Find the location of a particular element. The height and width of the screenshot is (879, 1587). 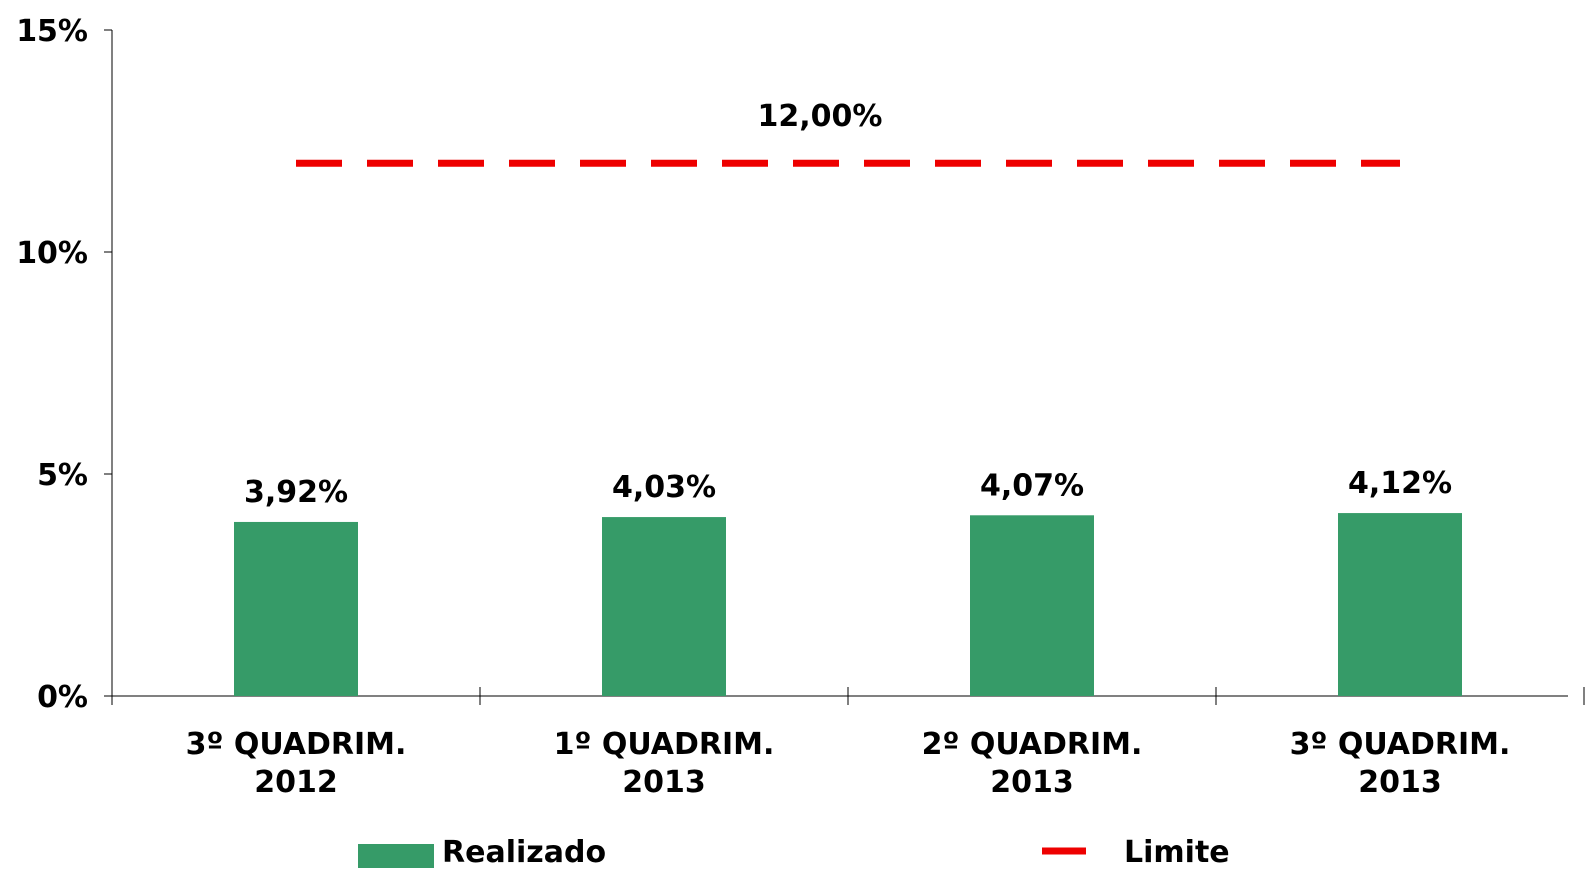

y-tick-label: 15% is located at coordinates (52, 31).